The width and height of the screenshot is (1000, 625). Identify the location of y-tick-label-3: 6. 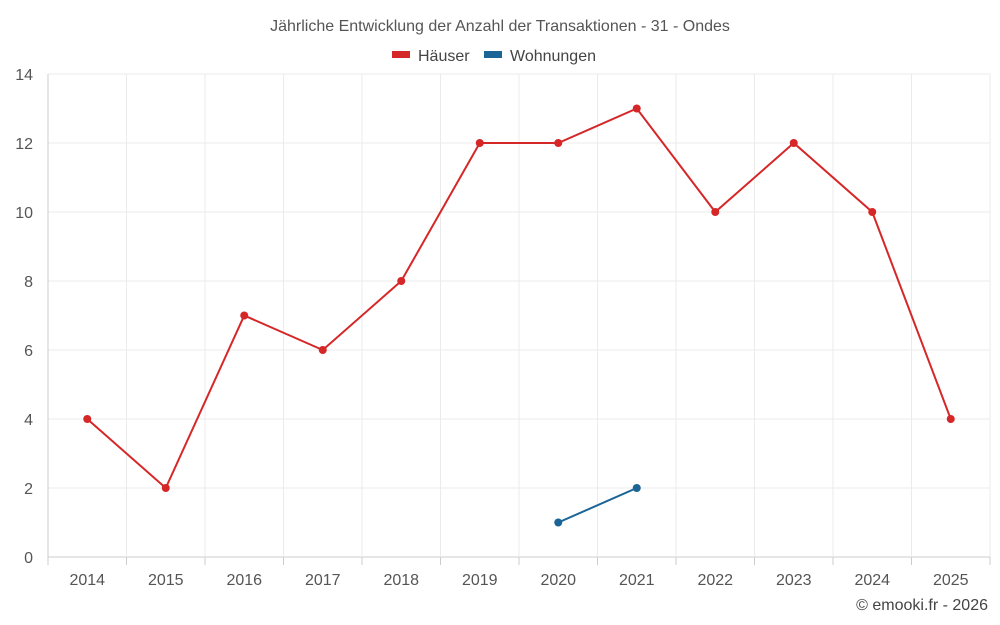
(28, 351).